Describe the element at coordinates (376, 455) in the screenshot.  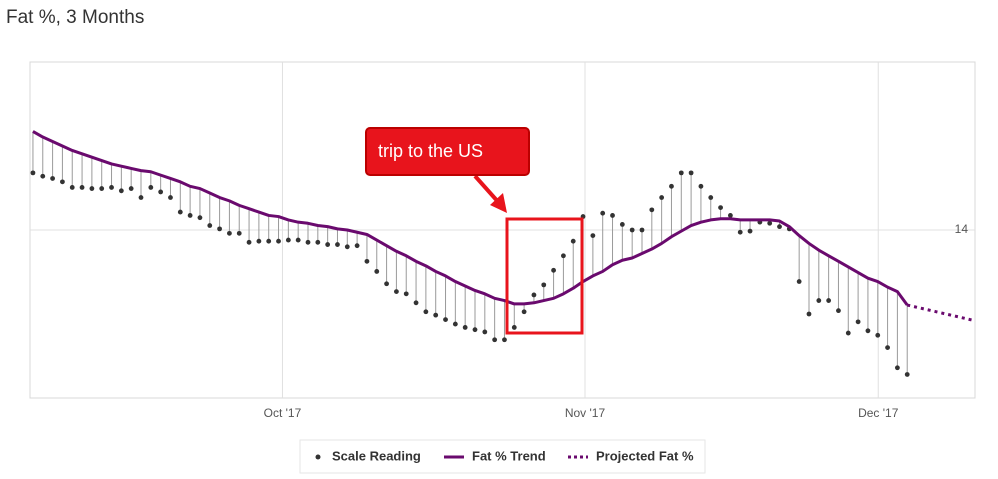
I see `legend-label: Scale Reading` at that location.